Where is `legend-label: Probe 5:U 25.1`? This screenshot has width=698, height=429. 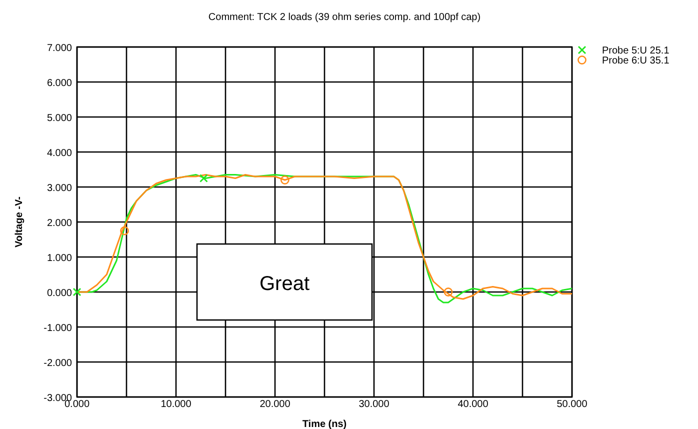 legend-label: Probe 5:U 25.1 is located at coordinates (636, 51).